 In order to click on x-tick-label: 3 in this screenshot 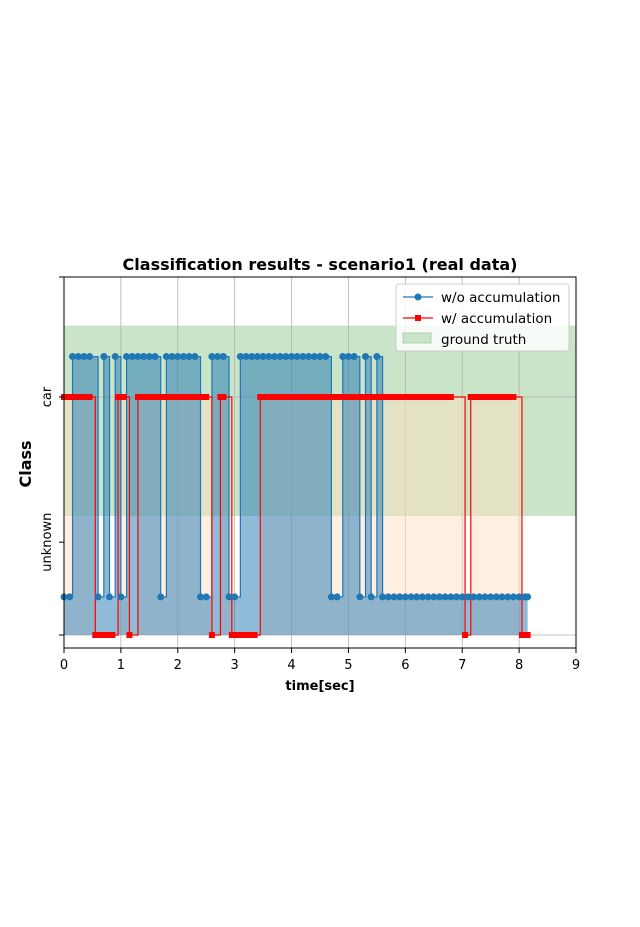, I will do `click(235, 665)`.